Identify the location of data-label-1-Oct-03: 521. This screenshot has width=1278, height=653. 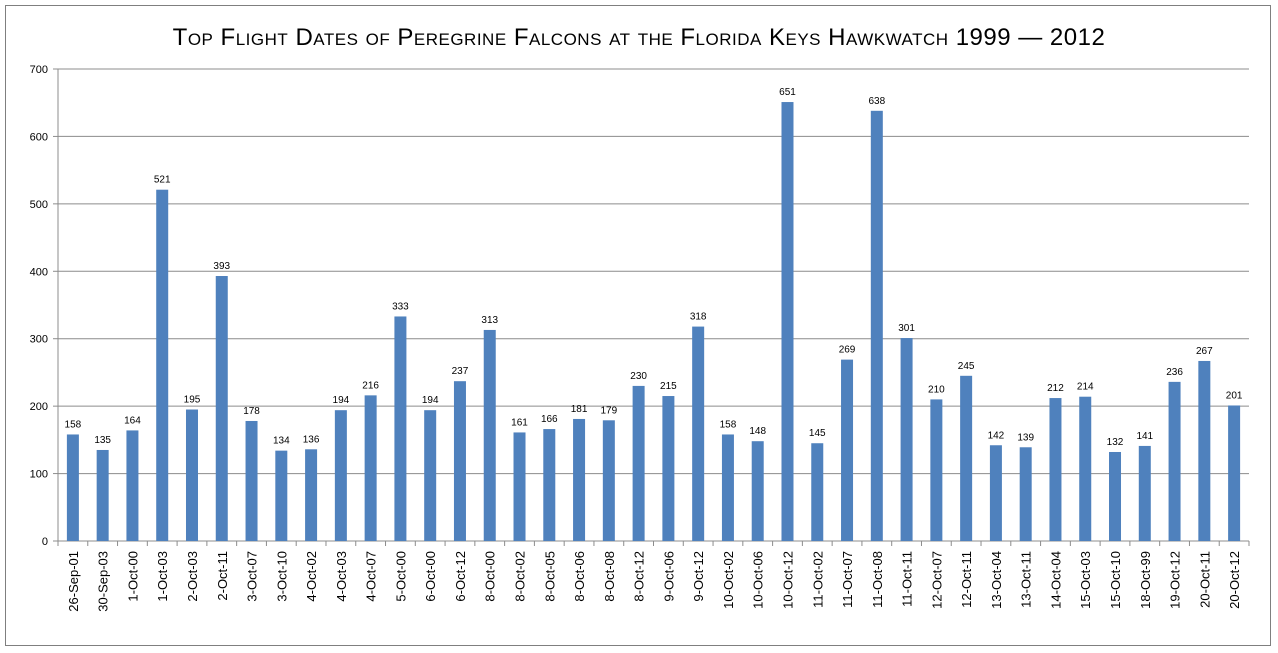
(162, 180).